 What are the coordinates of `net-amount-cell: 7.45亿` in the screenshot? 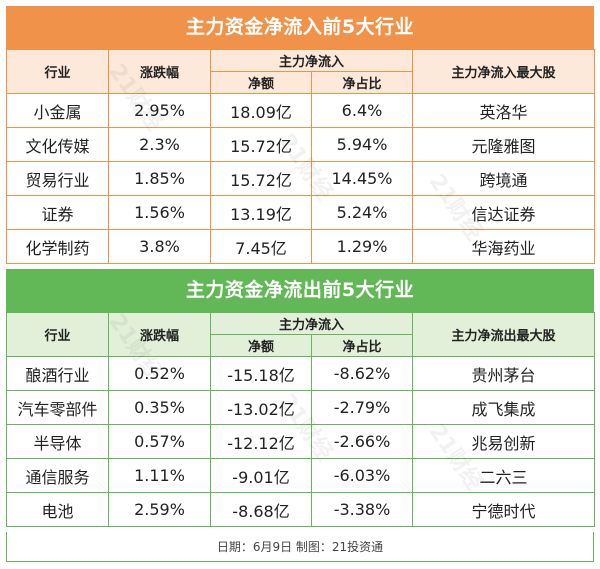 It's located at (261, 246).